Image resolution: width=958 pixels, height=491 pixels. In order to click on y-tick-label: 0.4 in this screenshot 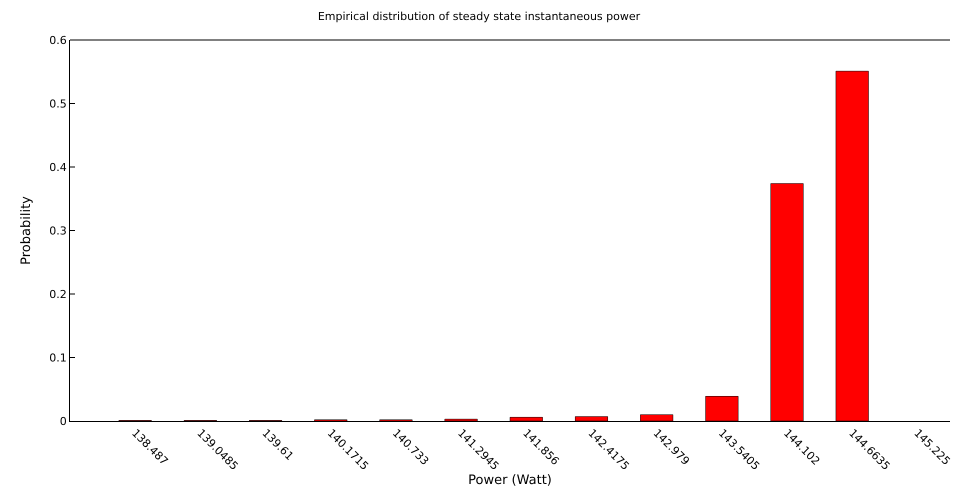, I will do `click(58, 167)`.